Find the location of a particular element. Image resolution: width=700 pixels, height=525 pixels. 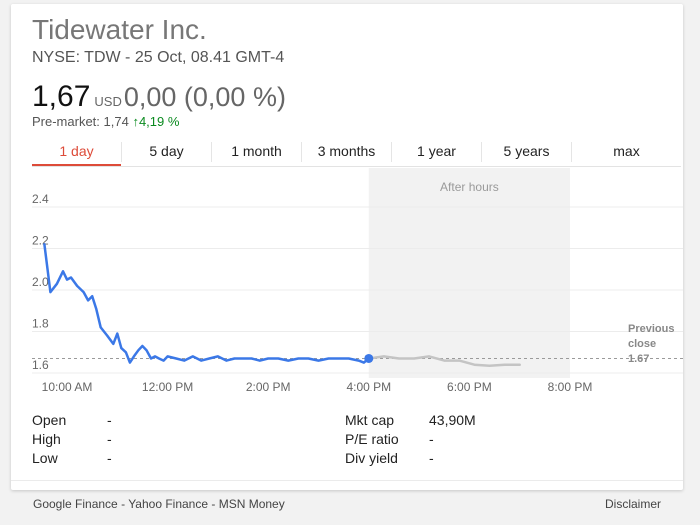

msn-money-link: MSN Money is located at coordinates (251, 504).